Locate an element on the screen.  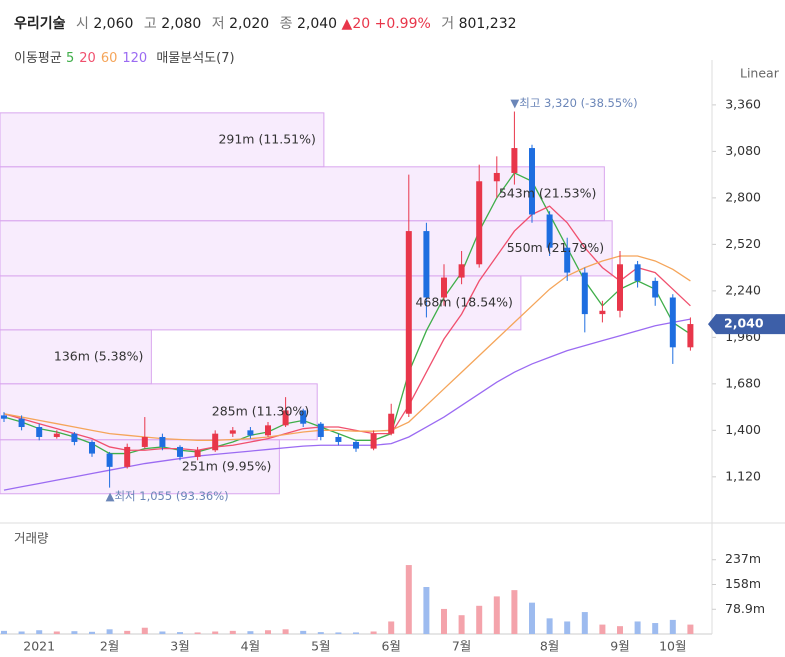
label: 시 is located at coordinates (82, 24).